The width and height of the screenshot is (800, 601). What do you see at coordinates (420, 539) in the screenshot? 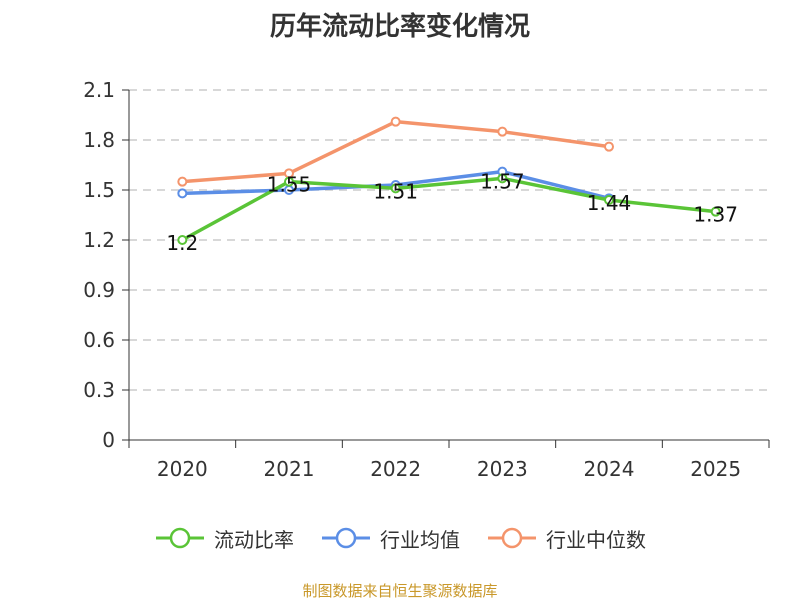
I see `legend-label: 行业均值` at bounding box center [420, 539].